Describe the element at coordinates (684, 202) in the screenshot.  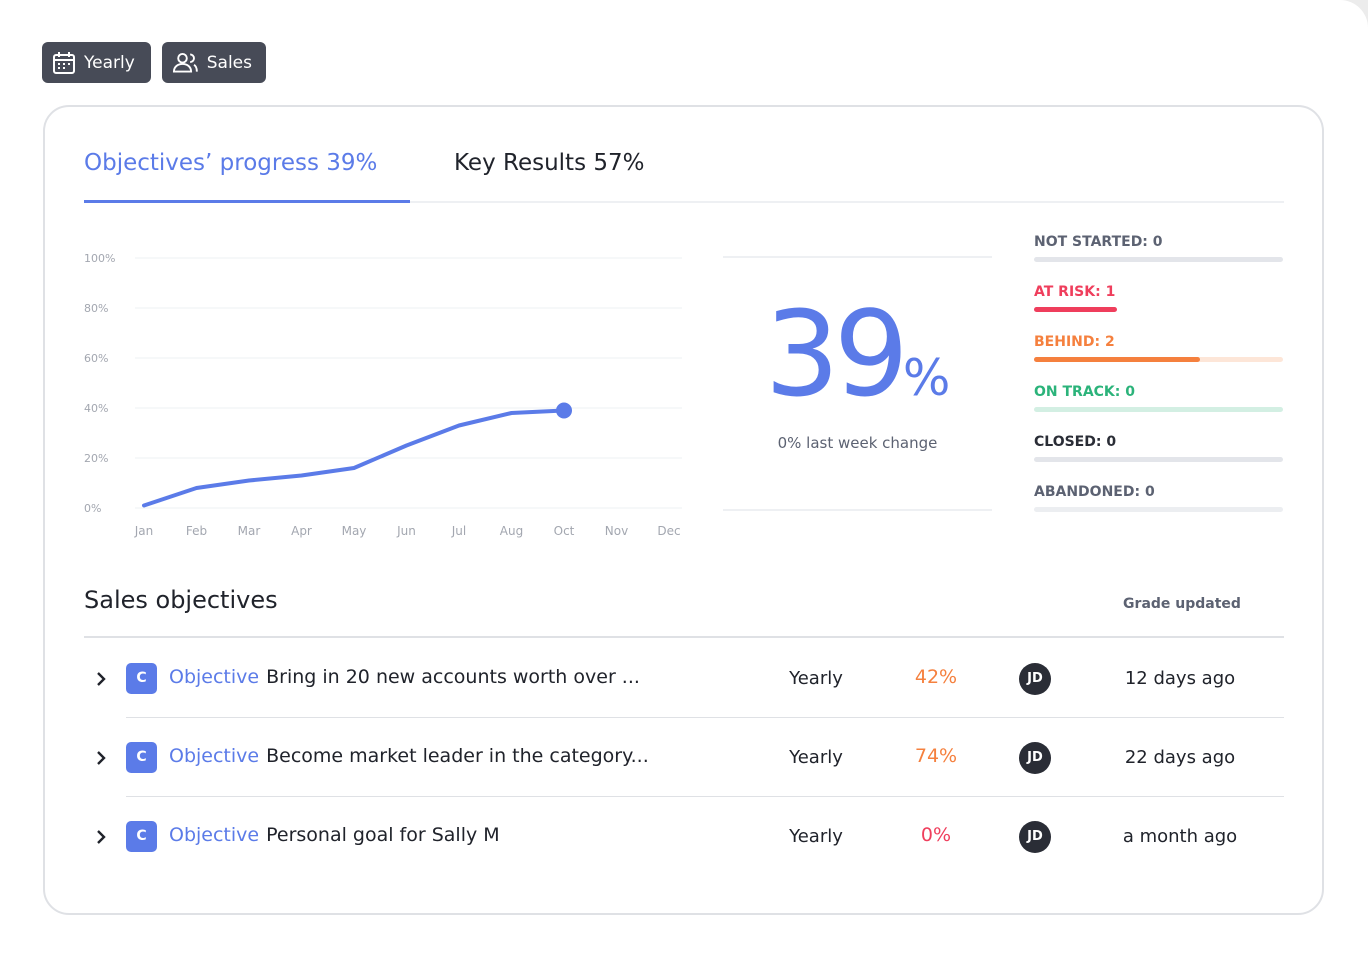
I see `tab-divider` at that location.